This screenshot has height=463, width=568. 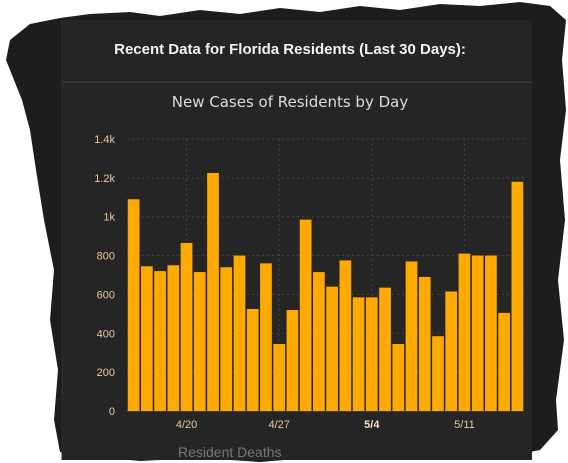 I want to click on x-tick-label: 4/20, so click(x=186, y=425).